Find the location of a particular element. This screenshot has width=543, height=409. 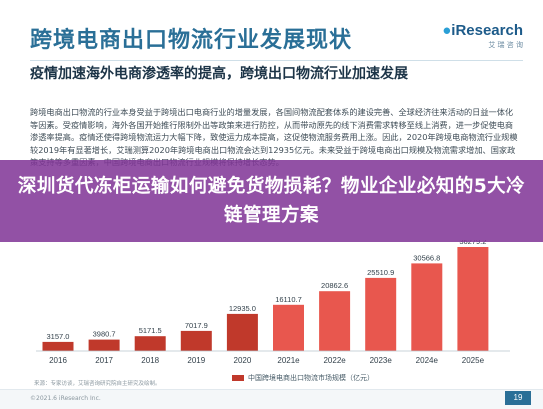

value-label-2021e: 16110.7 is located at coordinates (288, 299).